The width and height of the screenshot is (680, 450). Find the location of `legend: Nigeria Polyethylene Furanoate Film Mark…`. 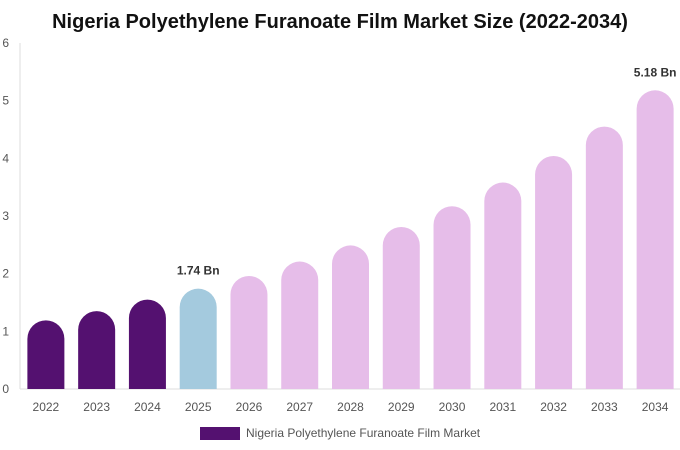

legend: Nigeria Polyethylene Furanoate Film Mark… is located at coordinates (340, 433).